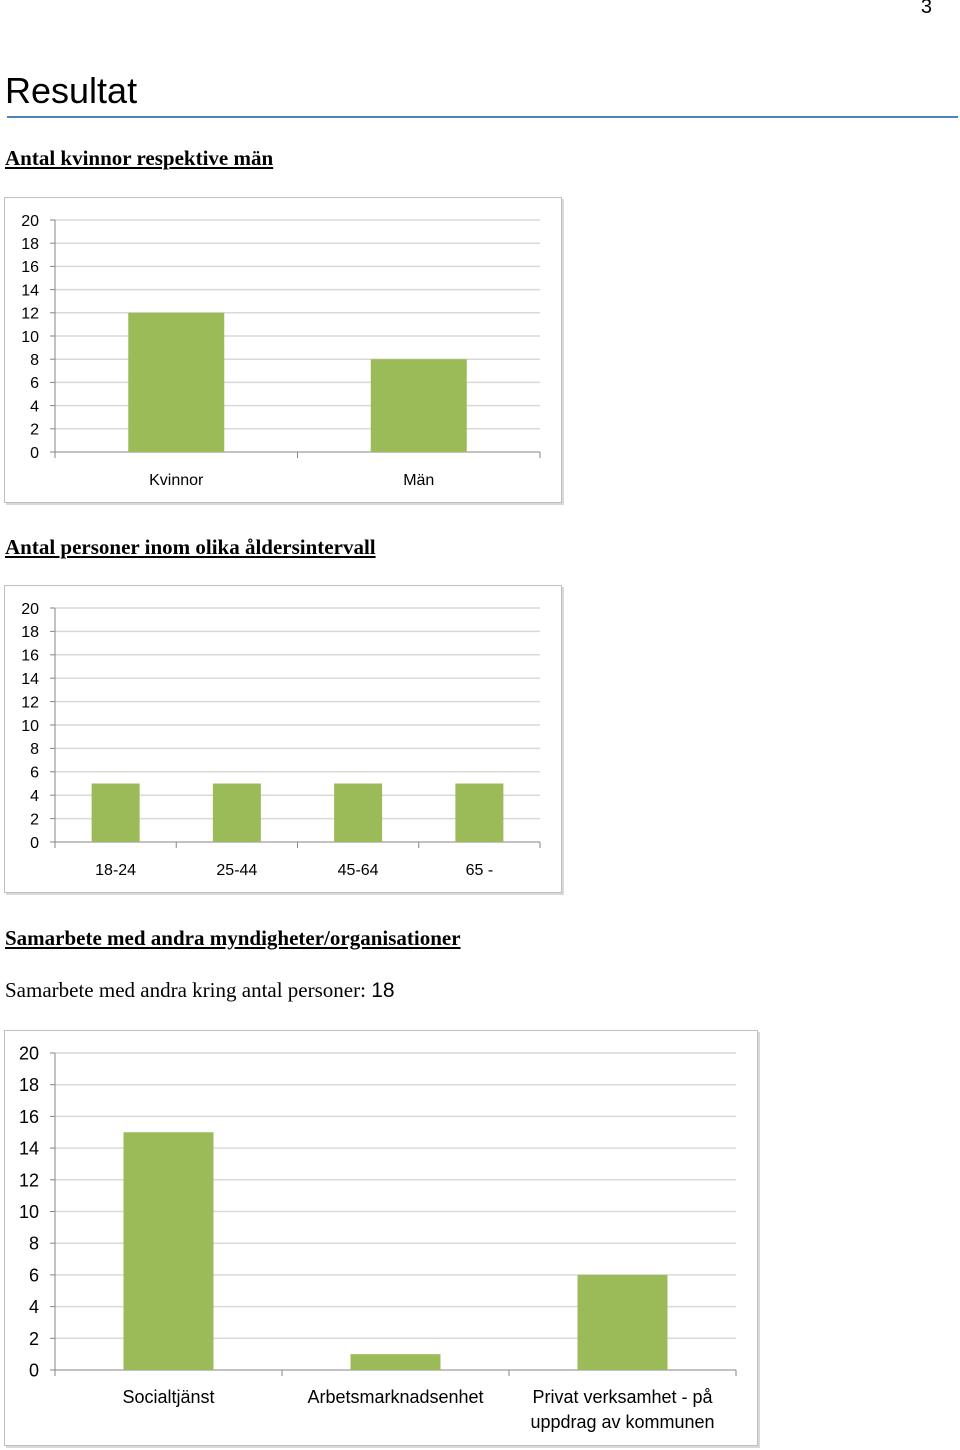 The height and width of the screenshot is (1450, 960). What do you see at coordinates (34, 843) in the screenshot?
I see `age-y-tick-label: 0` at bounding box center [34, 843].